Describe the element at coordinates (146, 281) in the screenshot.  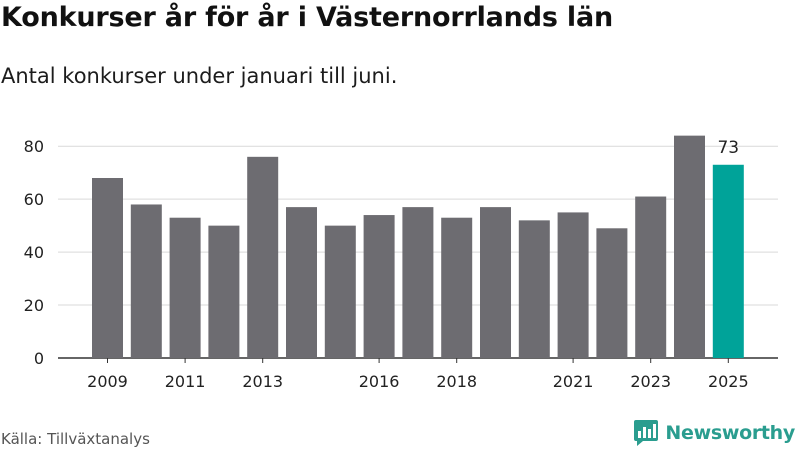
I see `bar-2010` at that location.